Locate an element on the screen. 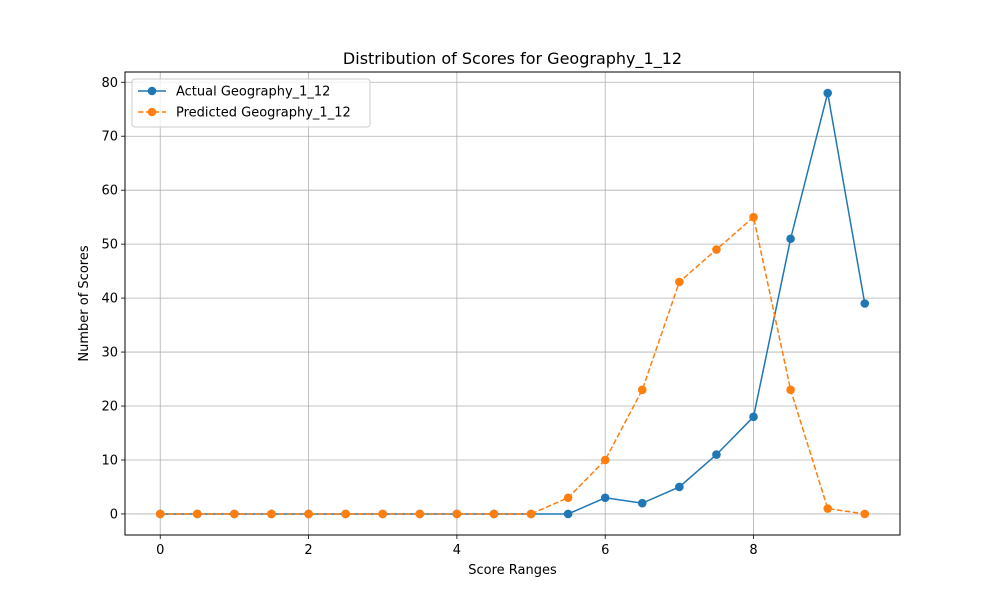 The image size is (1000, 600). legend-label: Actual Geography_1_12 is located at coordinates (253, 92).